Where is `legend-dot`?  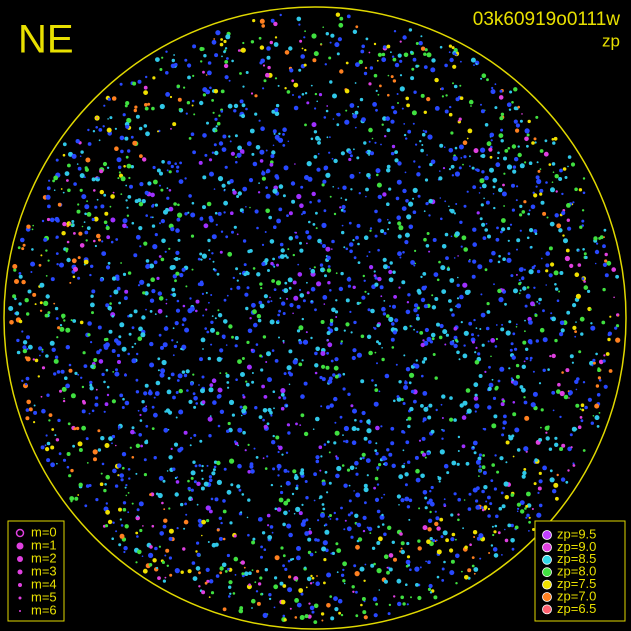
legend-dot is located at coordinates (547, 584).